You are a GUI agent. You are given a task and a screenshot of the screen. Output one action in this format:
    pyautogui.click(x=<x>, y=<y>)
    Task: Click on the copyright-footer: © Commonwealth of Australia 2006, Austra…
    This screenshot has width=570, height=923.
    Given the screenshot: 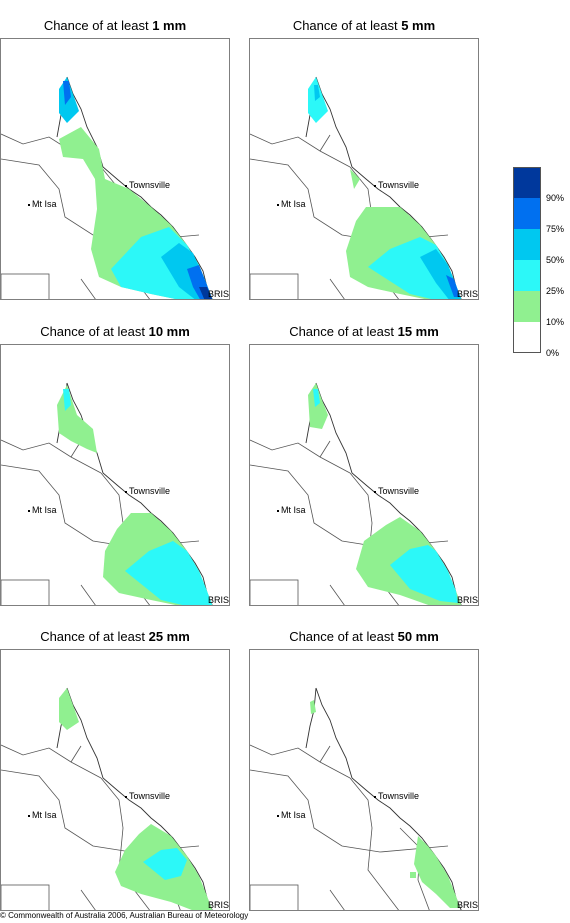 What is the action you would take?
    pyautogui.click(x=124, y=915)
    